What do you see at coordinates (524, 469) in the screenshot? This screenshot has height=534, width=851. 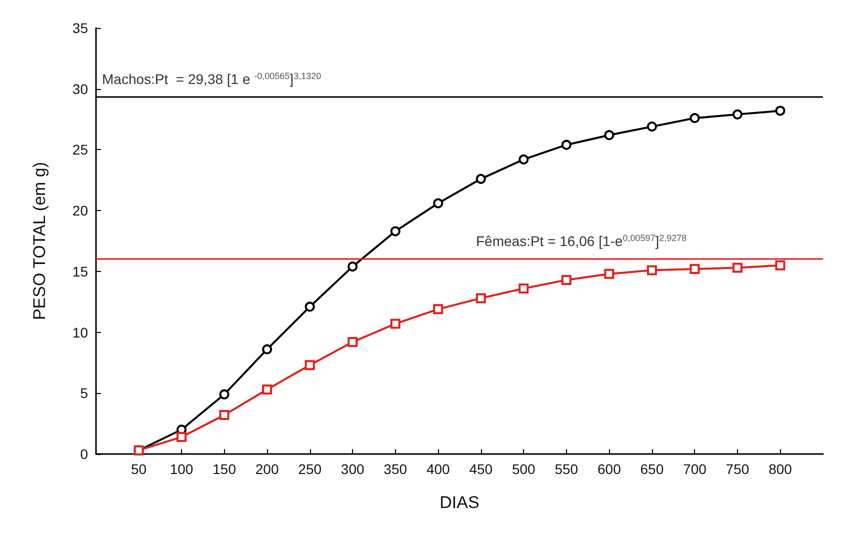 I see `x-tick-label: 500` at bounding box center [524, 469].